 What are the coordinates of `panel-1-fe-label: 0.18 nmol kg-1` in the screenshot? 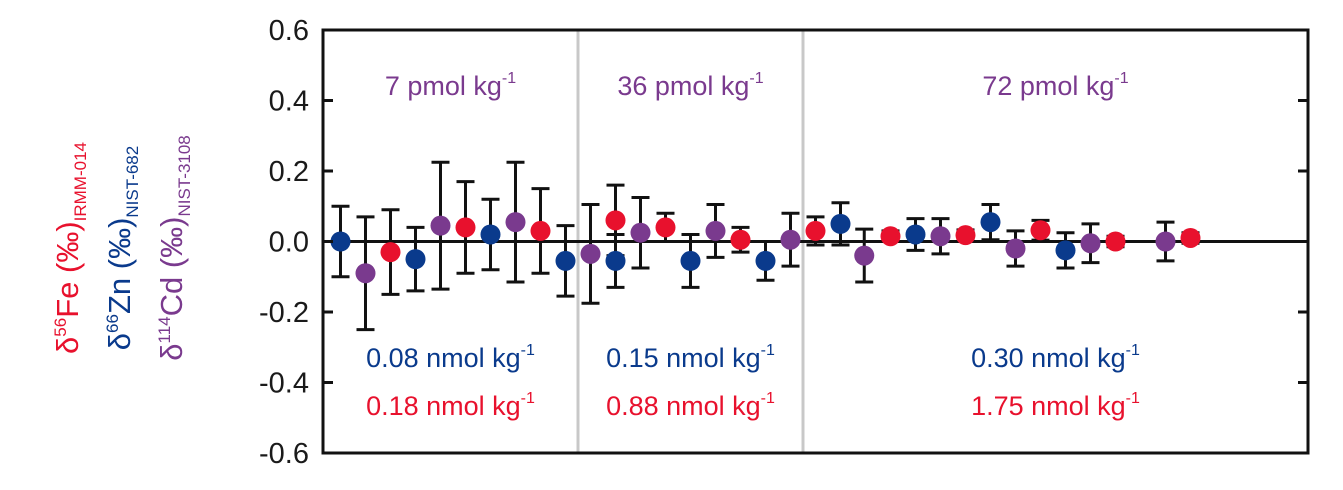 It's located at (450, 405).